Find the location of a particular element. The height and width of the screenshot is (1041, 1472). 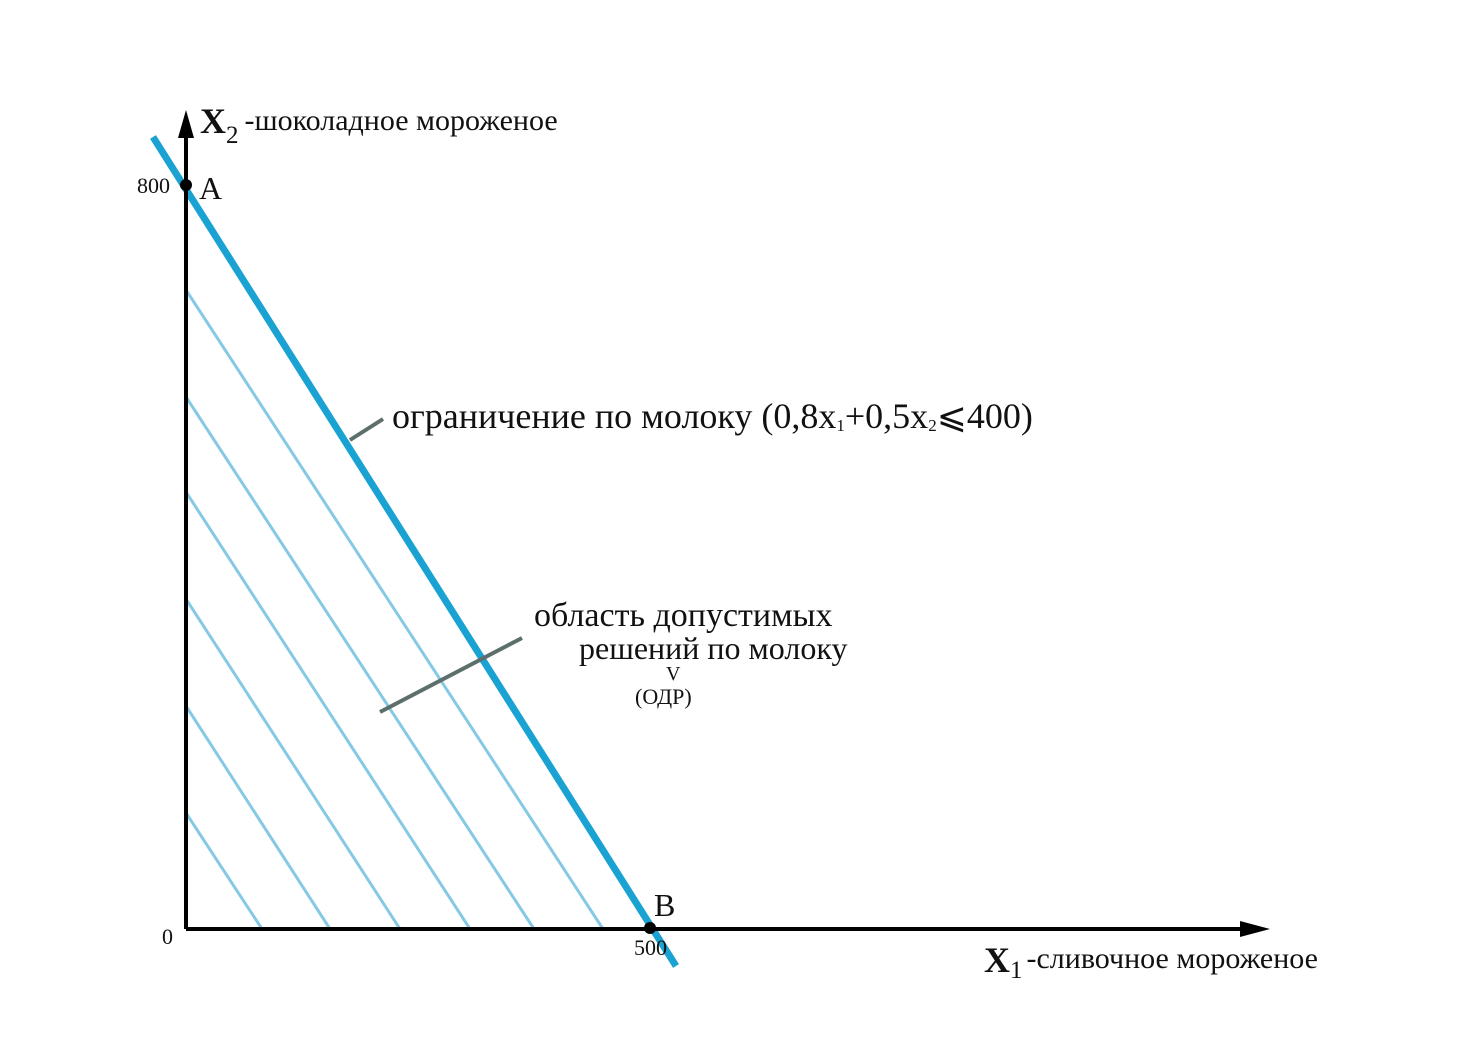

x-axis-arrow-icon is located at coordinates (1255, 929).